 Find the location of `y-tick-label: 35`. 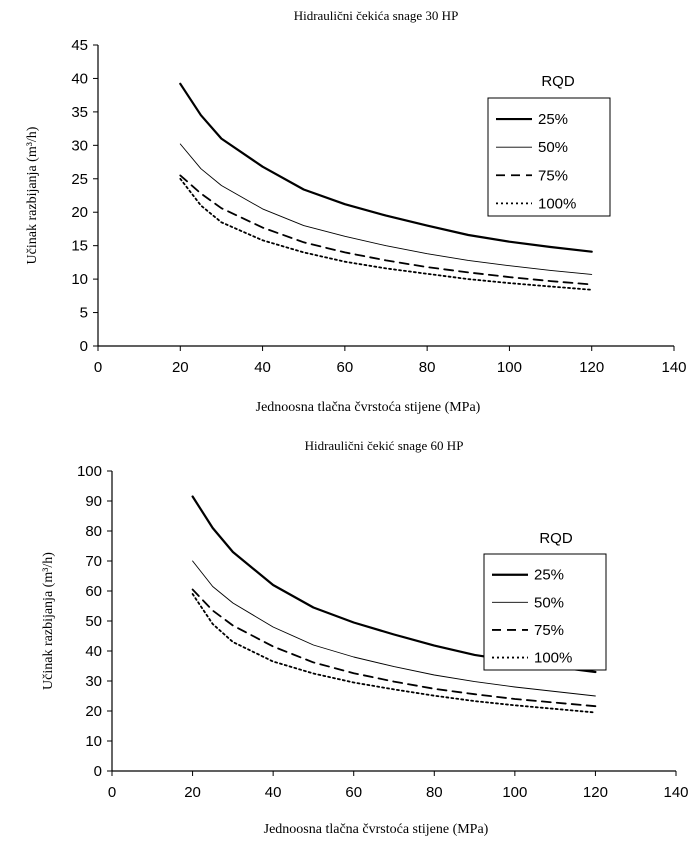

y-tick-label: 35 is located at coordinates (79, 112).